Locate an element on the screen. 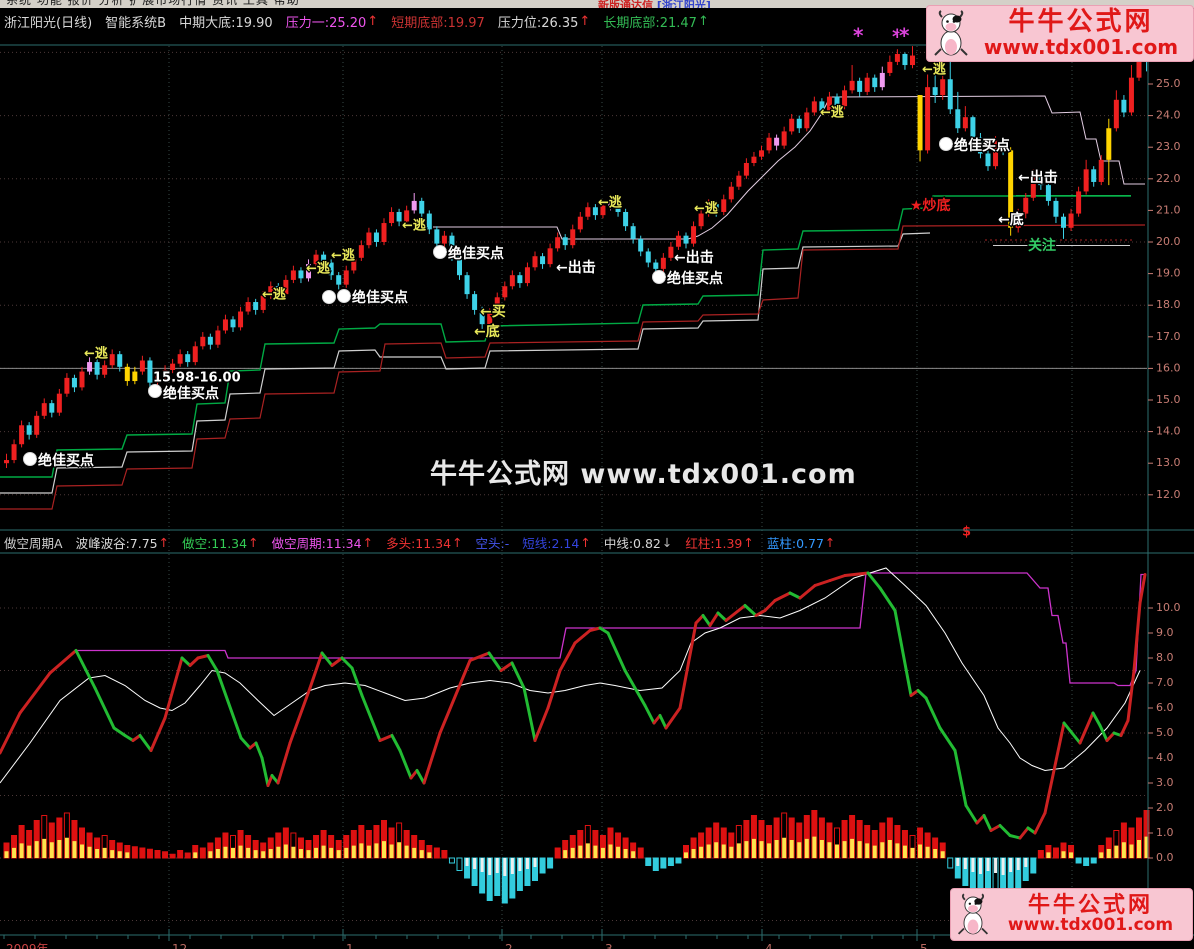 The width and height of the screenshot is (1194, 949). indicator-value: 短线:2.14 ↑ is located at coordinates (556, 543).